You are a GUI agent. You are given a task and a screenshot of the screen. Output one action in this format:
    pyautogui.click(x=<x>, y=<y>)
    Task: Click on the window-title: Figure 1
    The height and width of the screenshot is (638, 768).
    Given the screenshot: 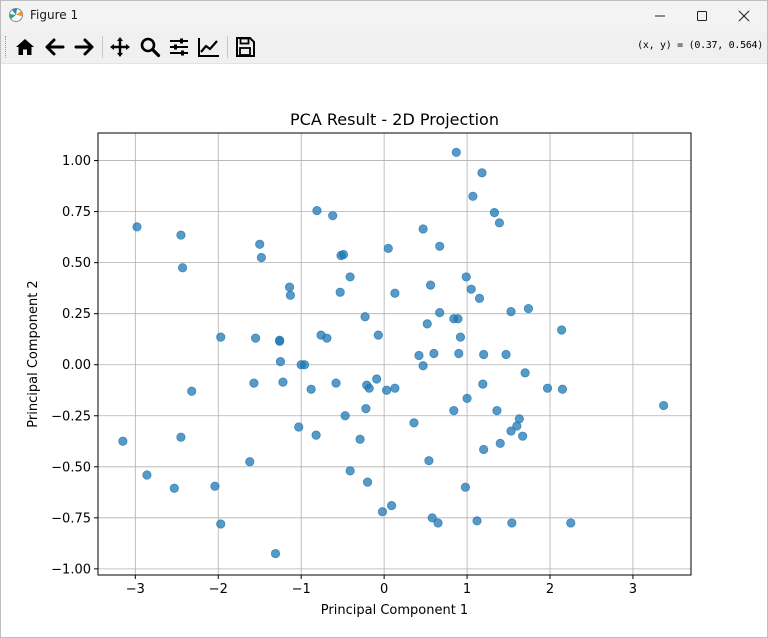 What is the action you would take?
    pyautogui.click(x=54, y=15)
    